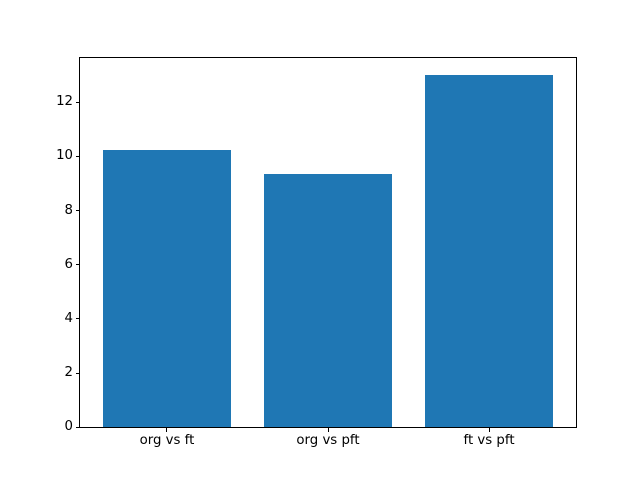  I want to click on y-tick-label: 6, so click(68, 264).